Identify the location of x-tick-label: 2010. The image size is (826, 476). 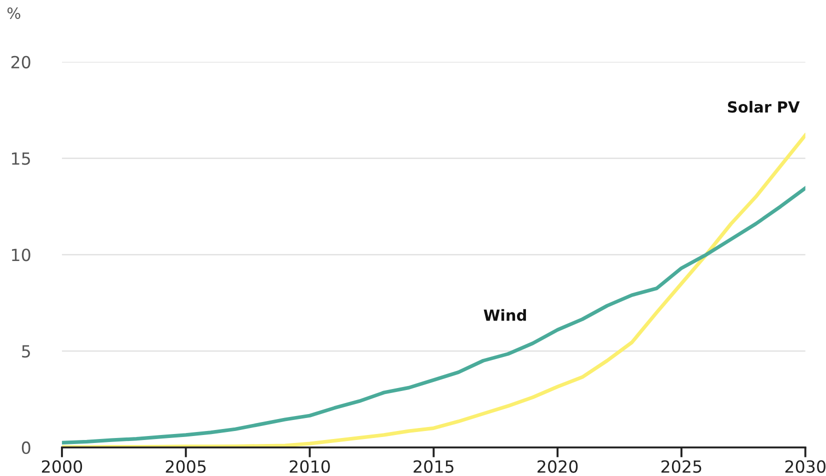
(310, 466).